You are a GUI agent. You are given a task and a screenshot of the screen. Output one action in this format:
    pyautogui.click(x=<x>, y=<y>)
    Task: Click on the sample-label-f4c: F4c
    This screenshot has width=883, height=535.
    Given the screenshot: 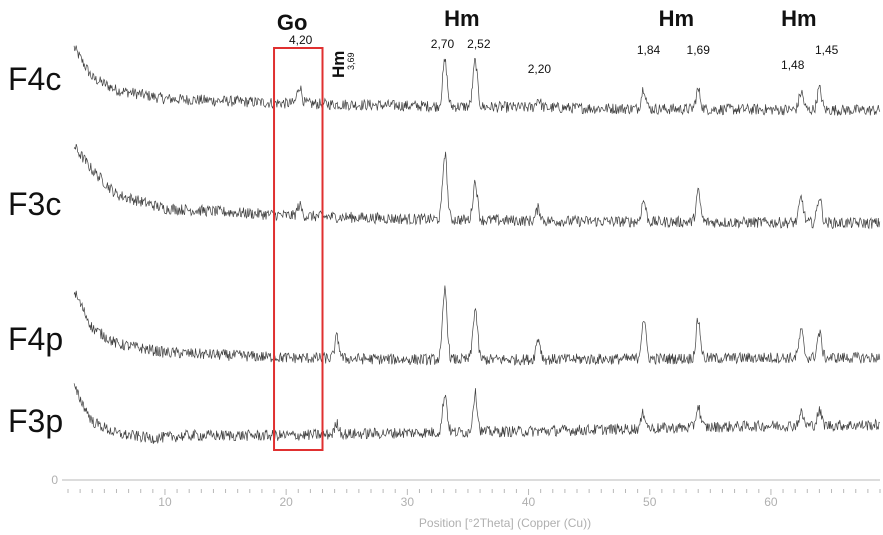 What is the action you would take?
    pyautogui.click(x=34, y=79)
    